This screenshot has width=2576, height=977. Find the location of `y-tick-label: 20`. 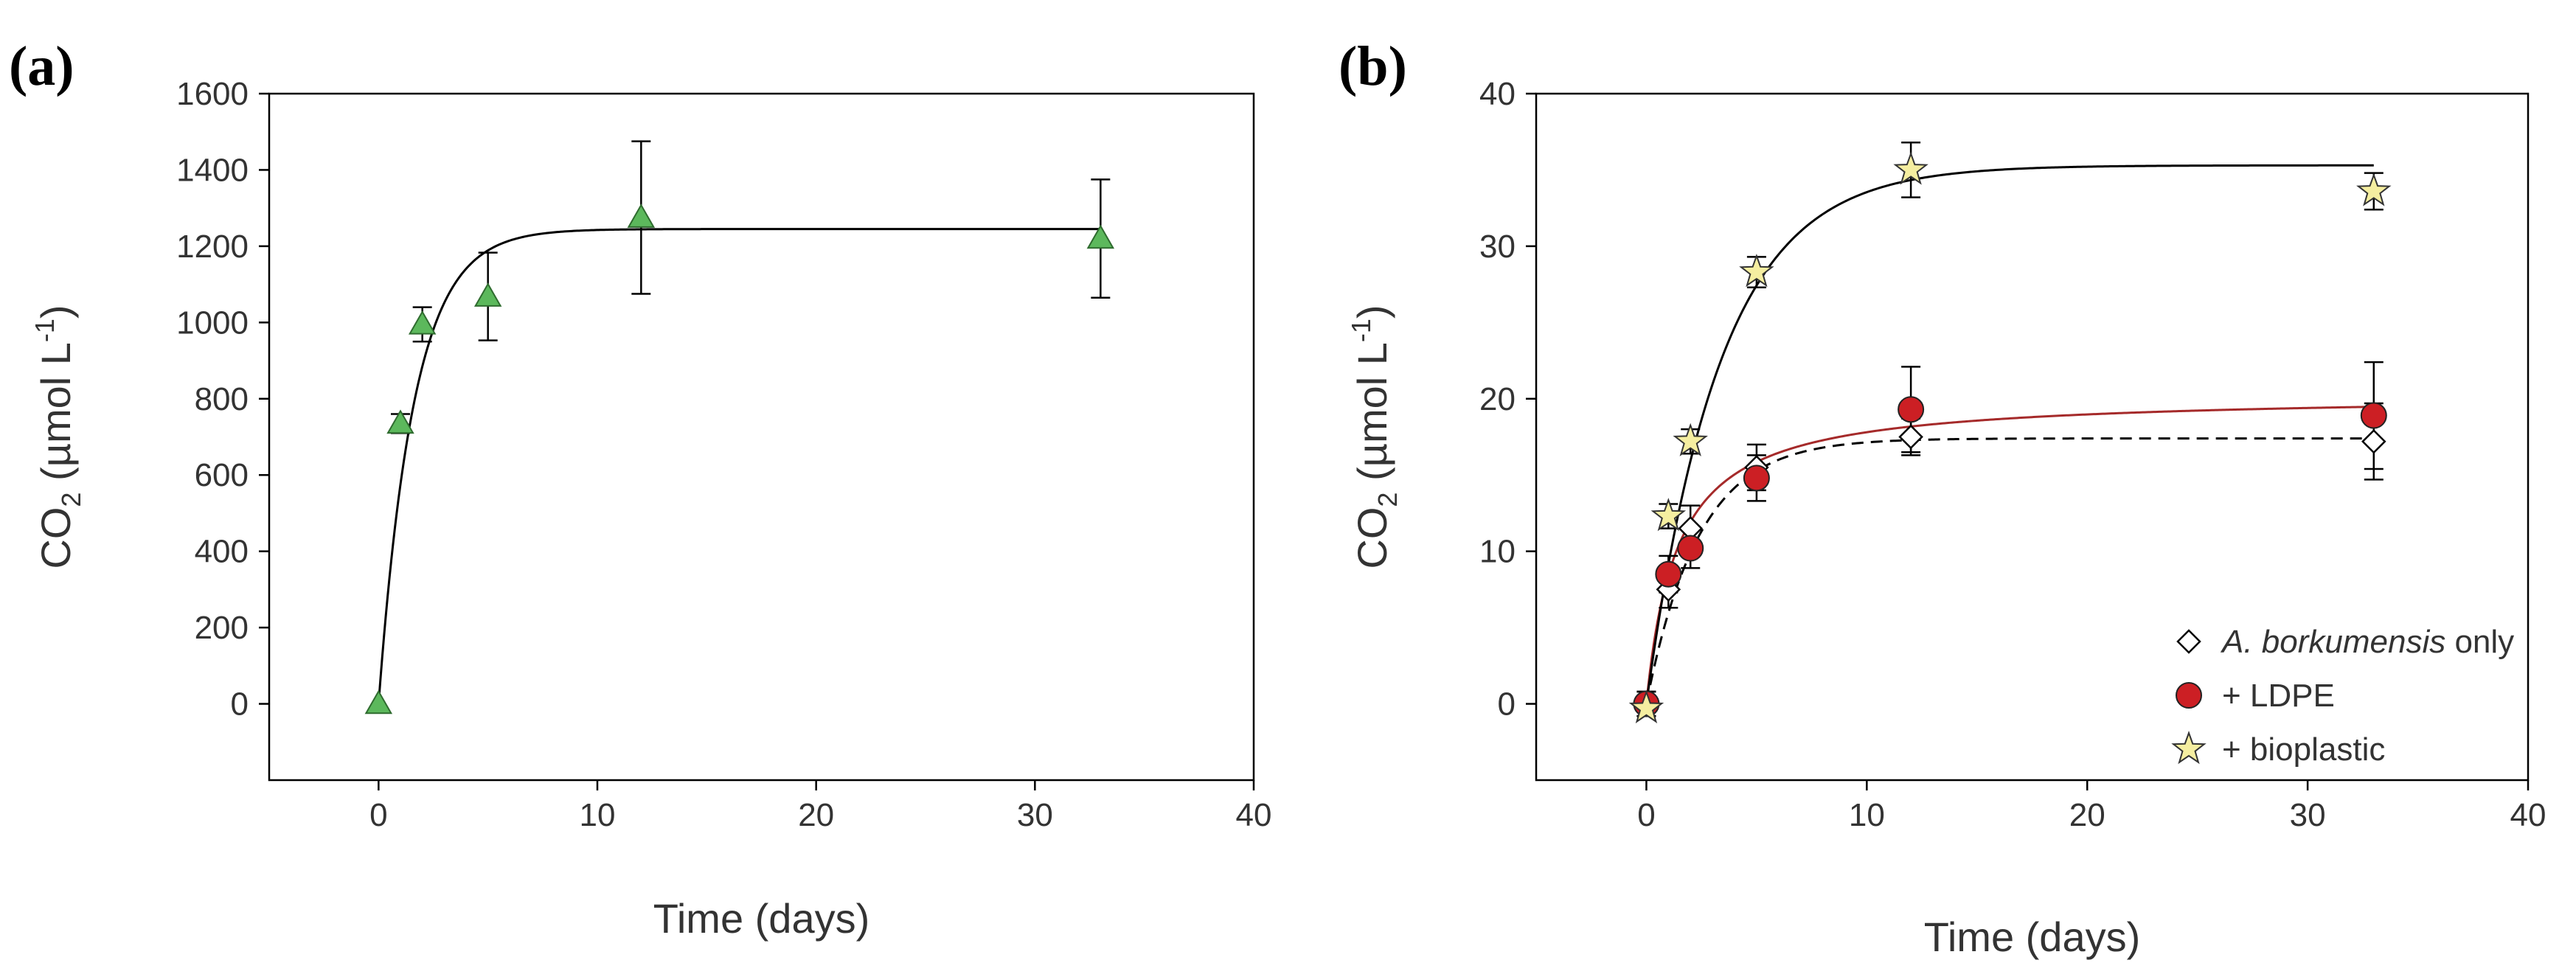

y-tick-label: 20 is located at coordinates (1497, 399).